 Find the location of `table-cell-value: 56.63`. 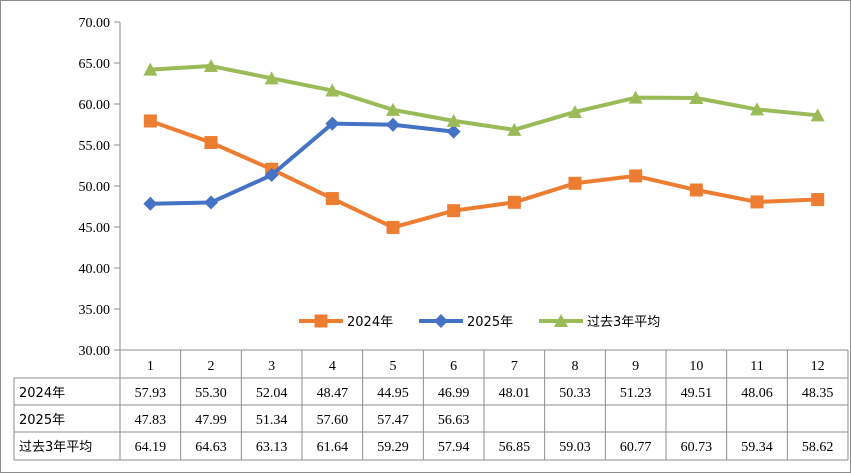

table-cell-value: 56.63 is located at coordinates (454, 420).